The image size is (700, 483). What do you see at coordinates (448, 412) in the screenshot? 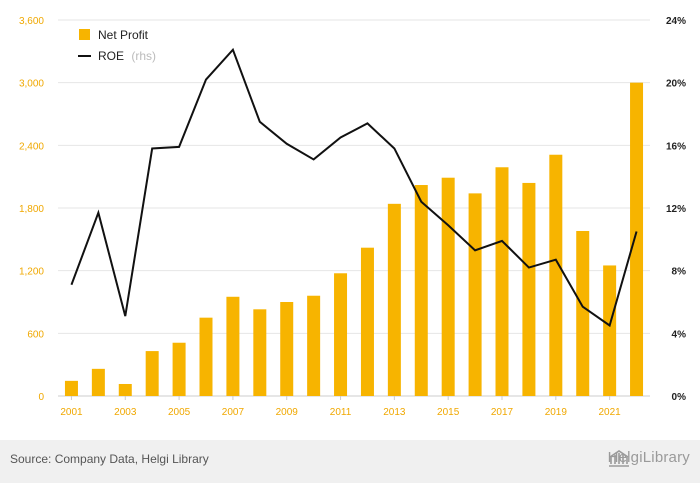
I see `x-tick-label: 2015` at bounding box center [448, 412].